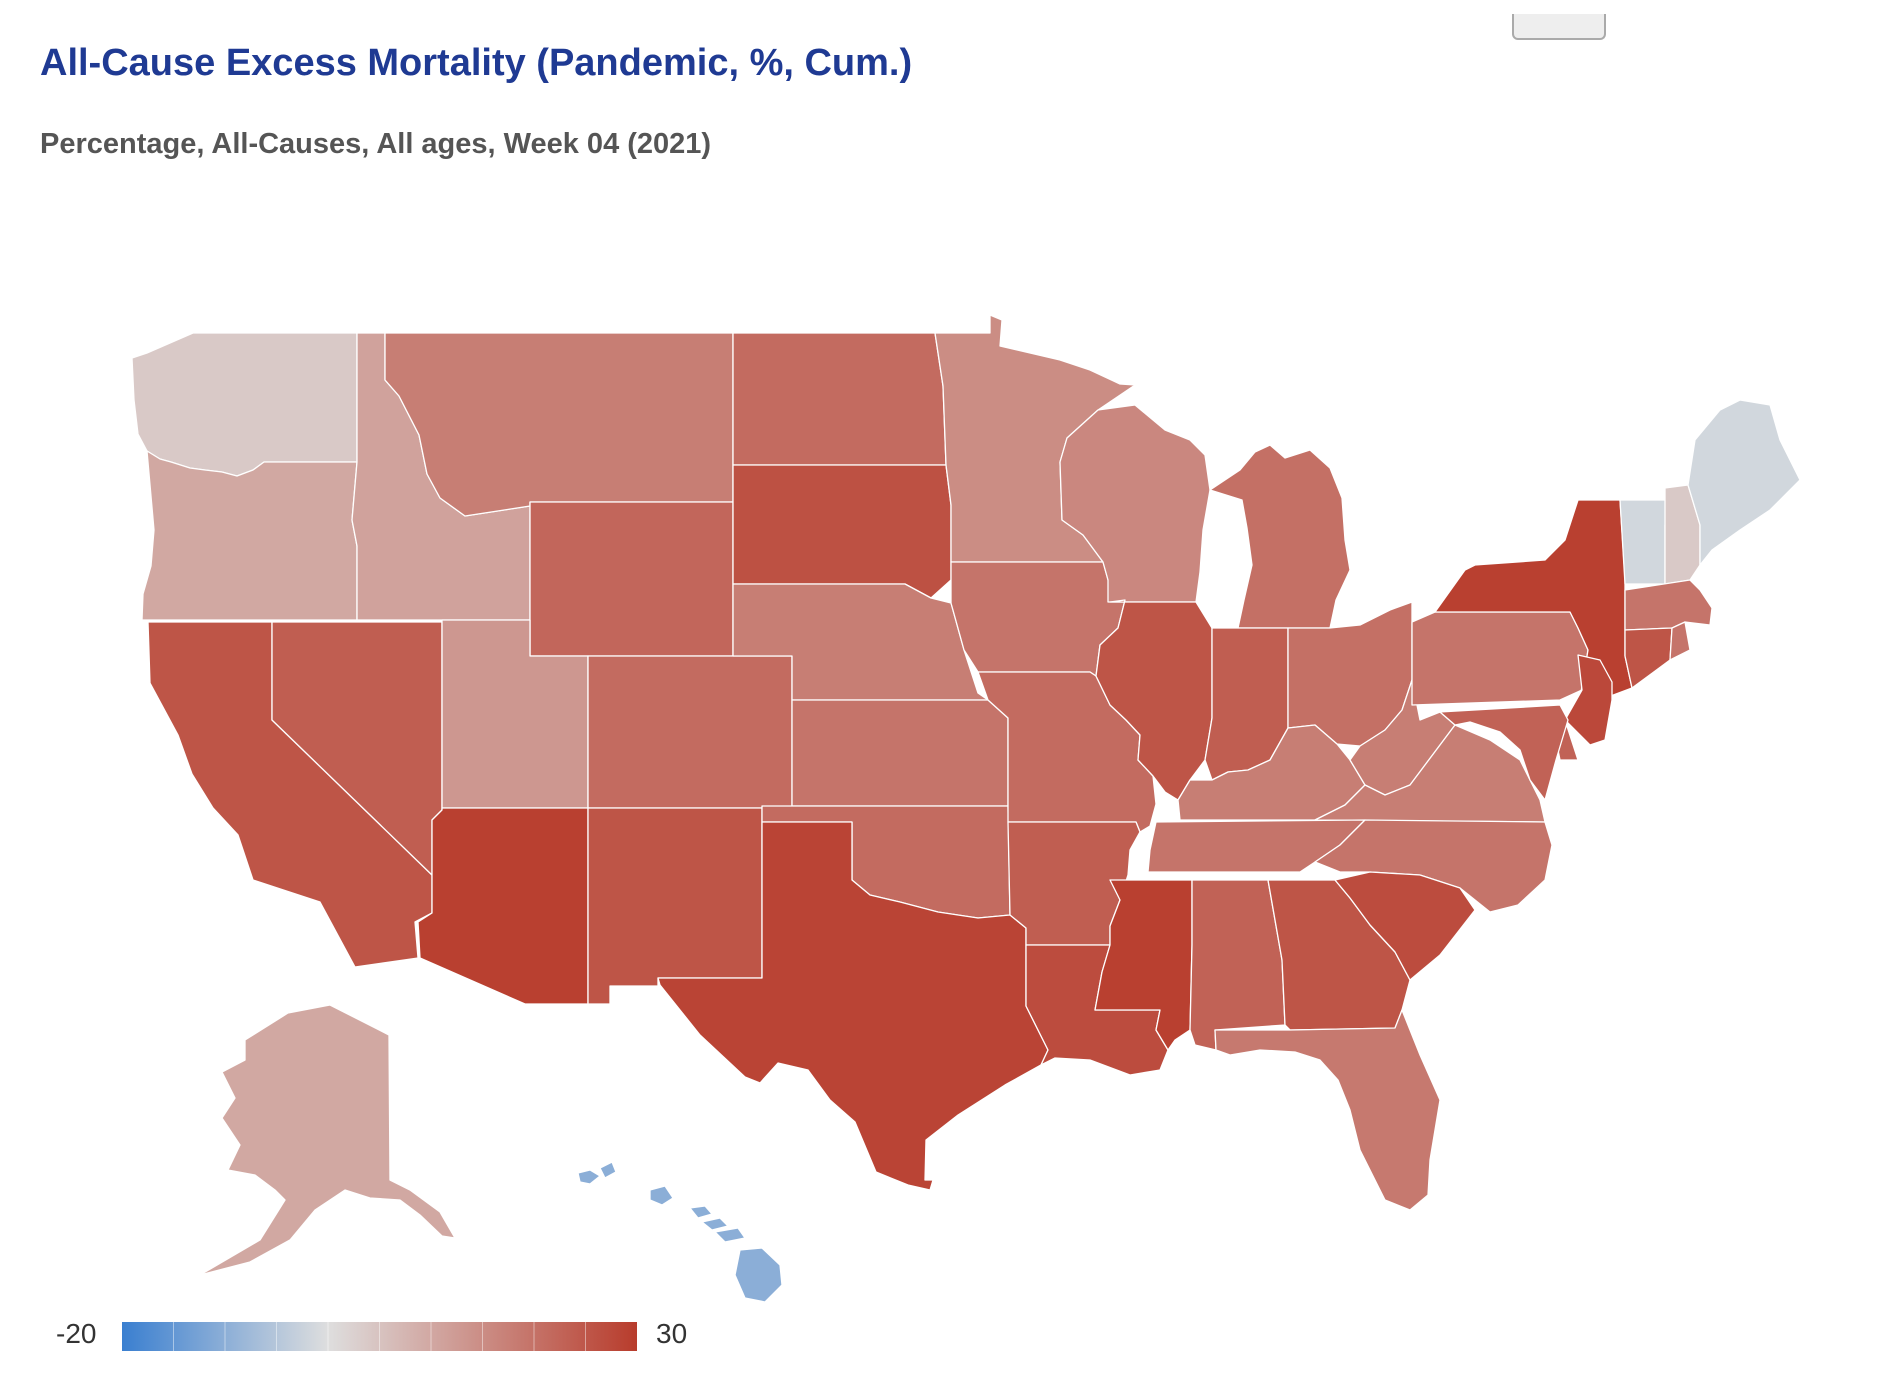 This screenshot has height=1384, width=1900. I want to click on color-scale-legend, so click(379, 1336).